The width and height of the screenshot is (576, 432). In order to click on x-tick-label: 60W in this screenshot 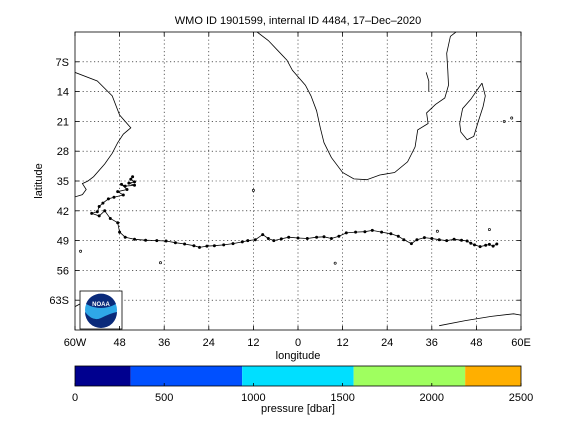, I will do `click(75, 343)`.